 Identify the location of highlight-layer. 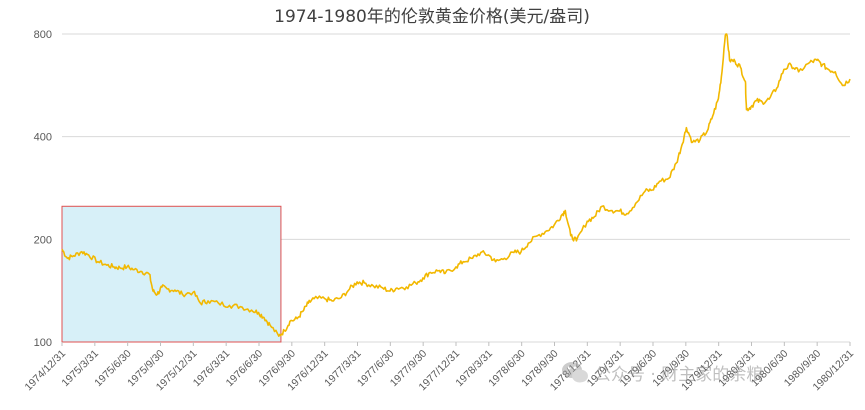
(171, 274).